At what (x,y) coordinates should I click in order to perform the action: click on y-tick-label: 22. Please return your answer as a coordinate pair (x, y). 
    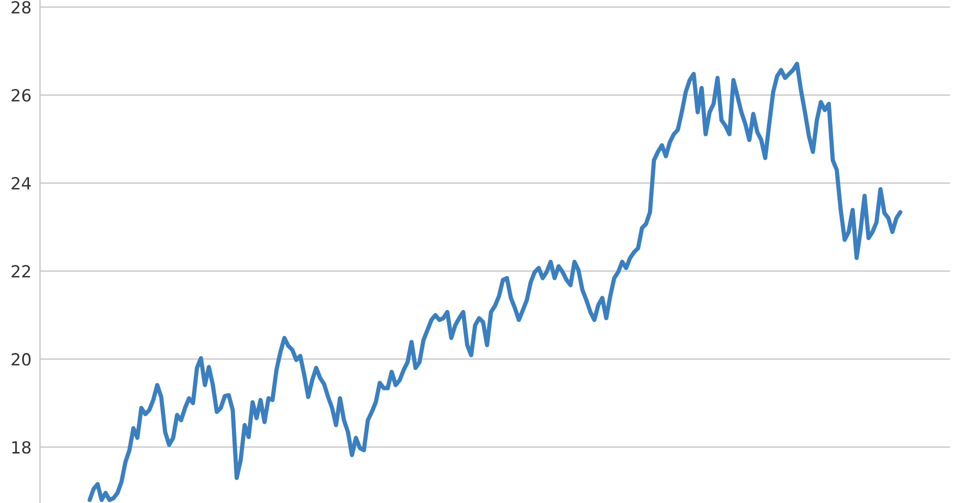
    Looking at the image, I should click on (21, 271).